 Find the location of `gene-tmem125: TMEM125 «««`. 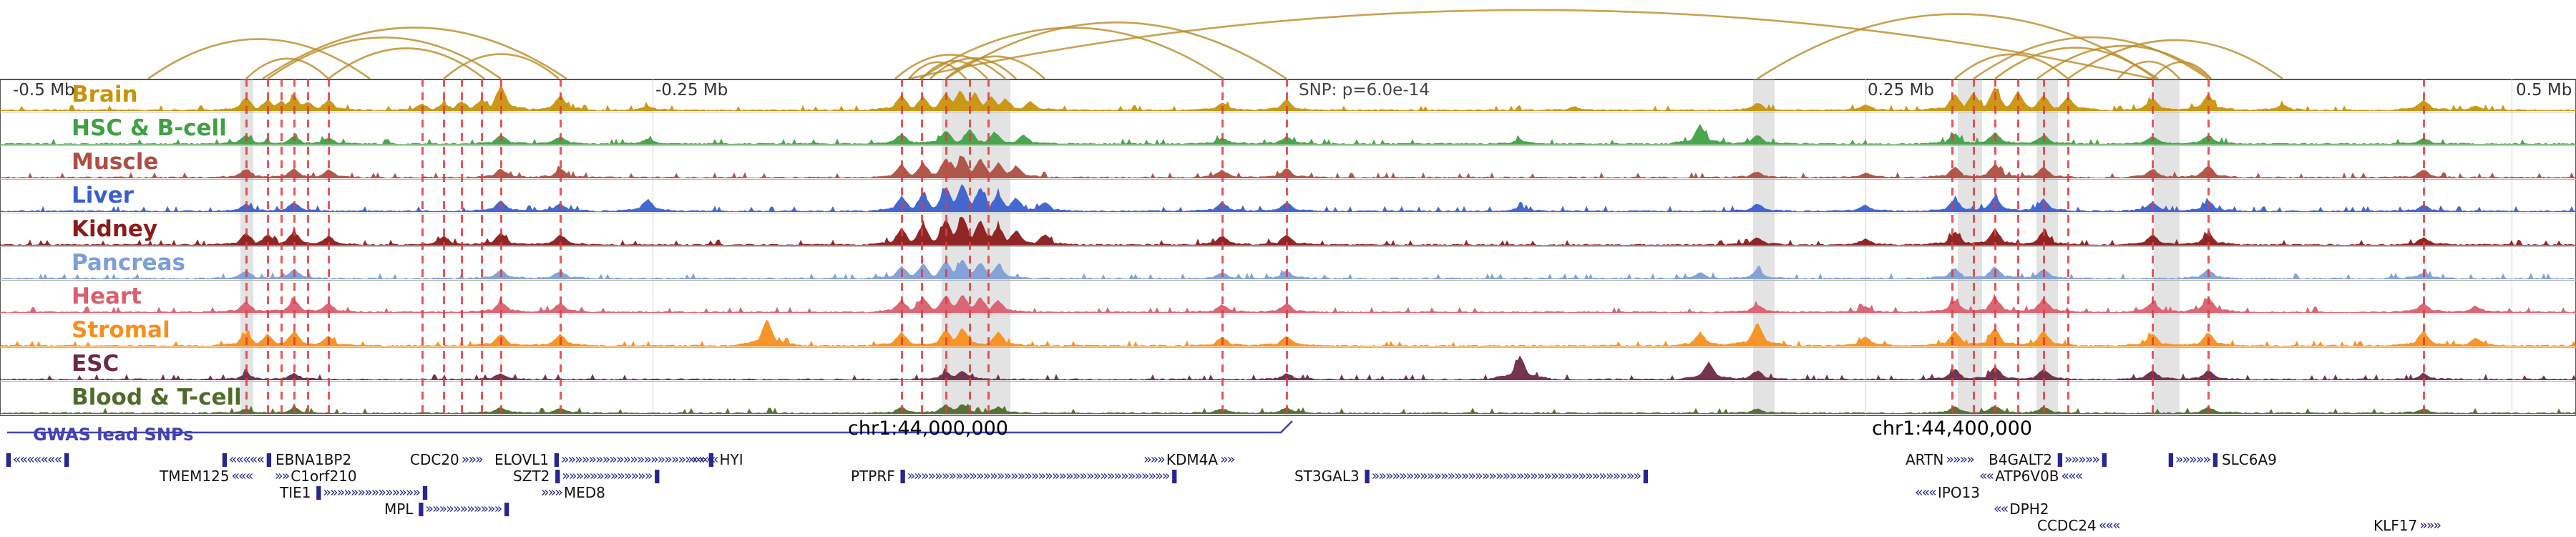

gene-tmem125: TMEM125 ««« is located at coordinates (205, 476).